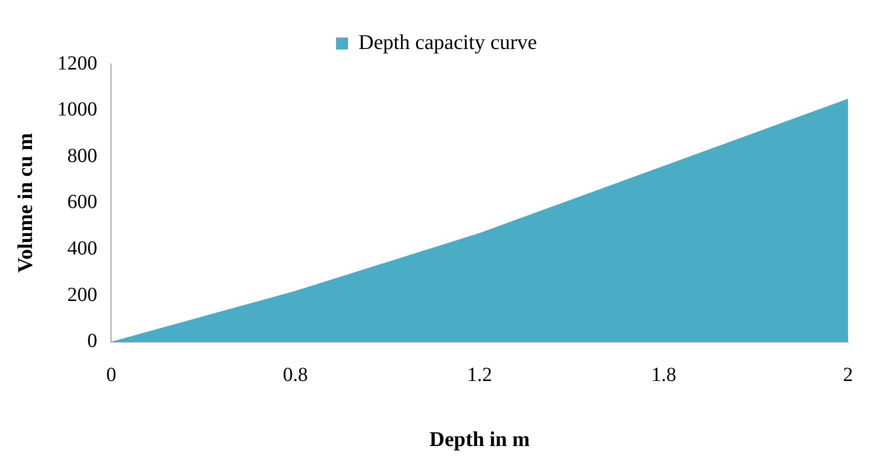  Describe the element at coordinates (77, 109) in the screenshot. I see `y-tick-label: 1000` at that location.